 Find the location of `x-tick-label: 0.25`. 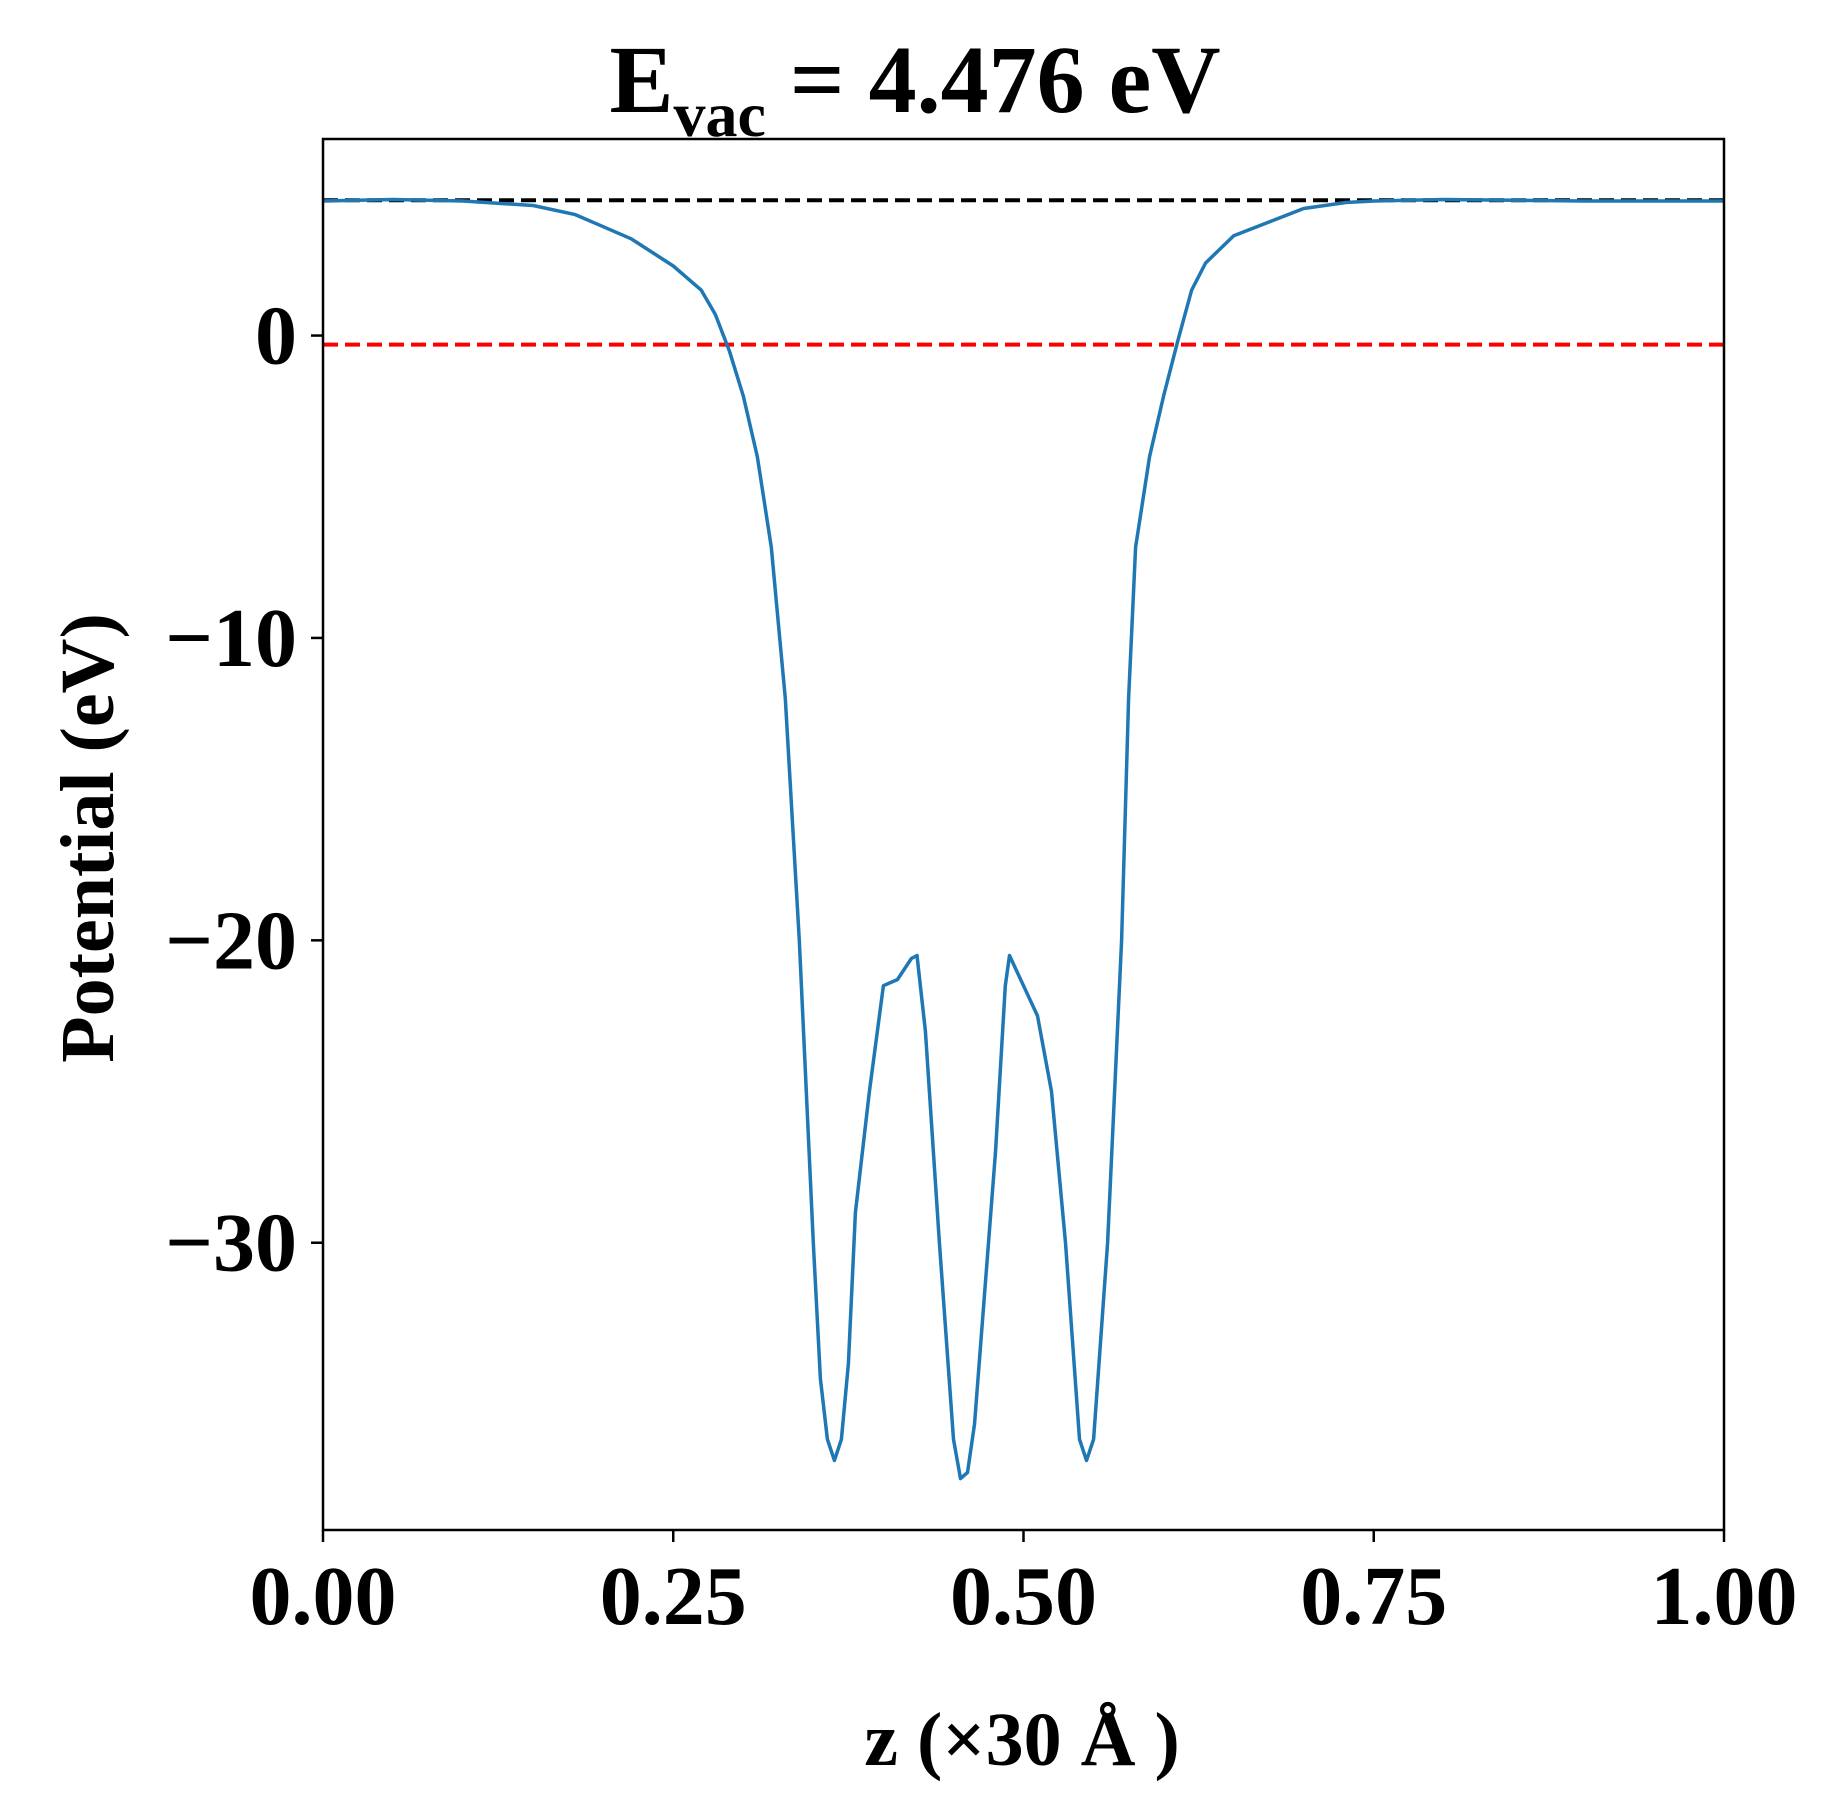

x-tick-label: 0.25 is located at coordinates (673, 1596).